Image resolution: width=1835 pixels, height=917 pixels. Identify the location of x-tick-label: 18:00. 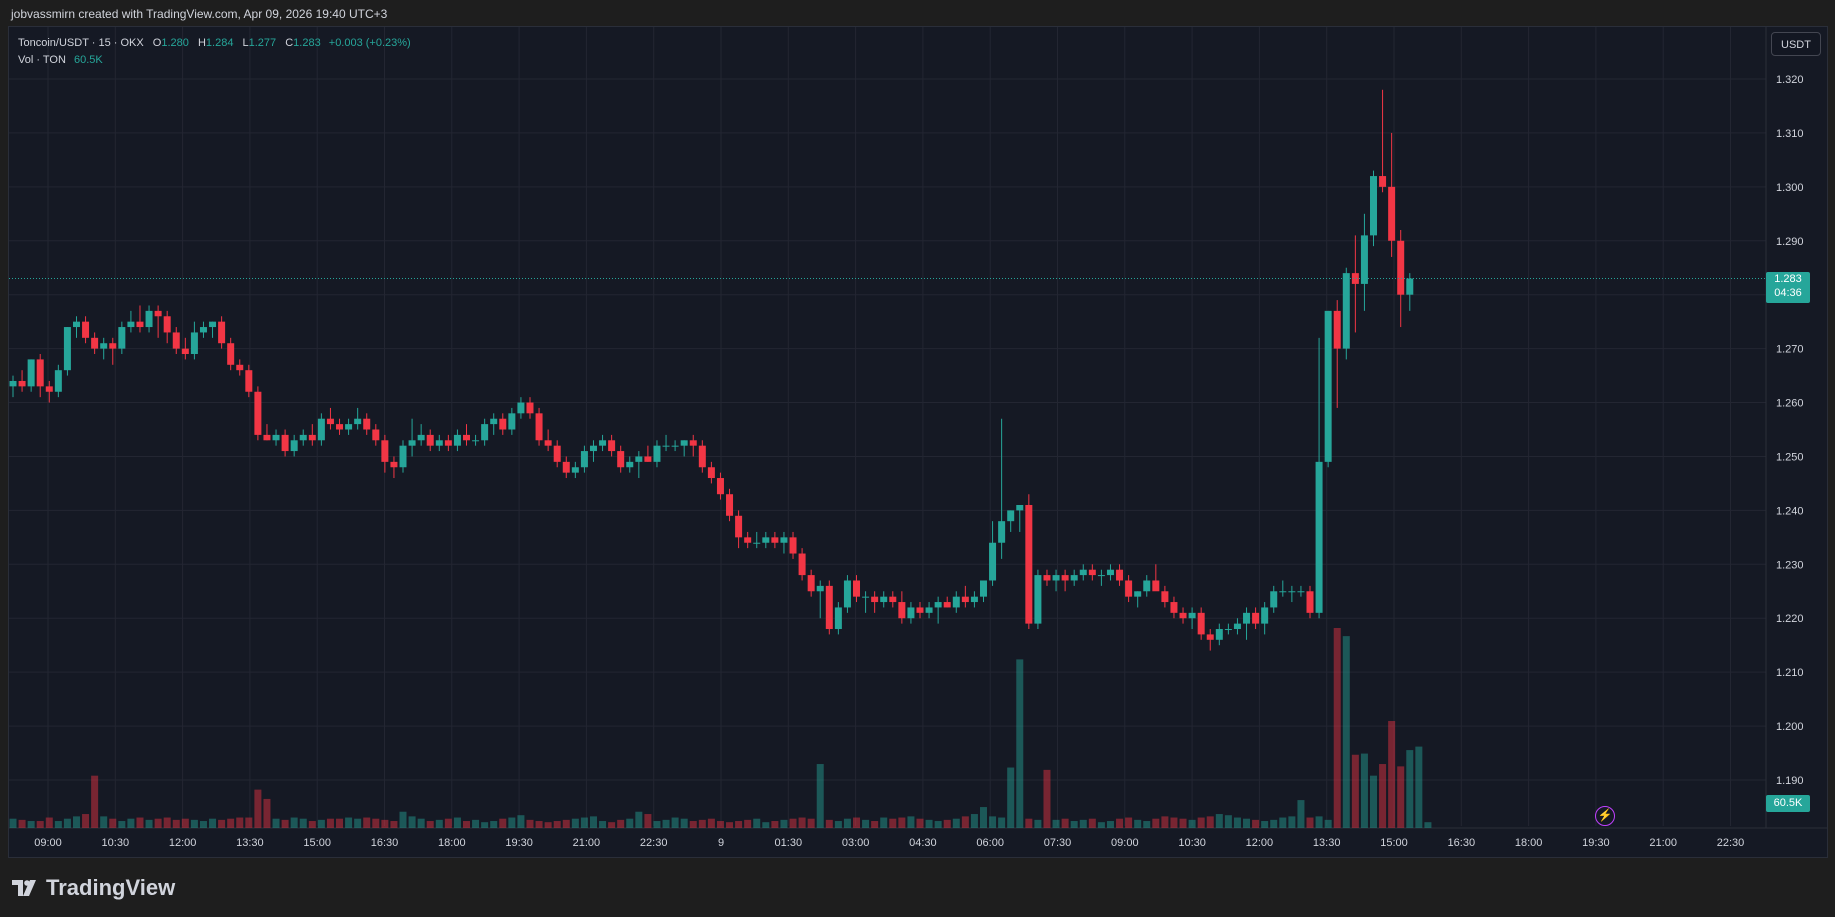
(1529, 843).